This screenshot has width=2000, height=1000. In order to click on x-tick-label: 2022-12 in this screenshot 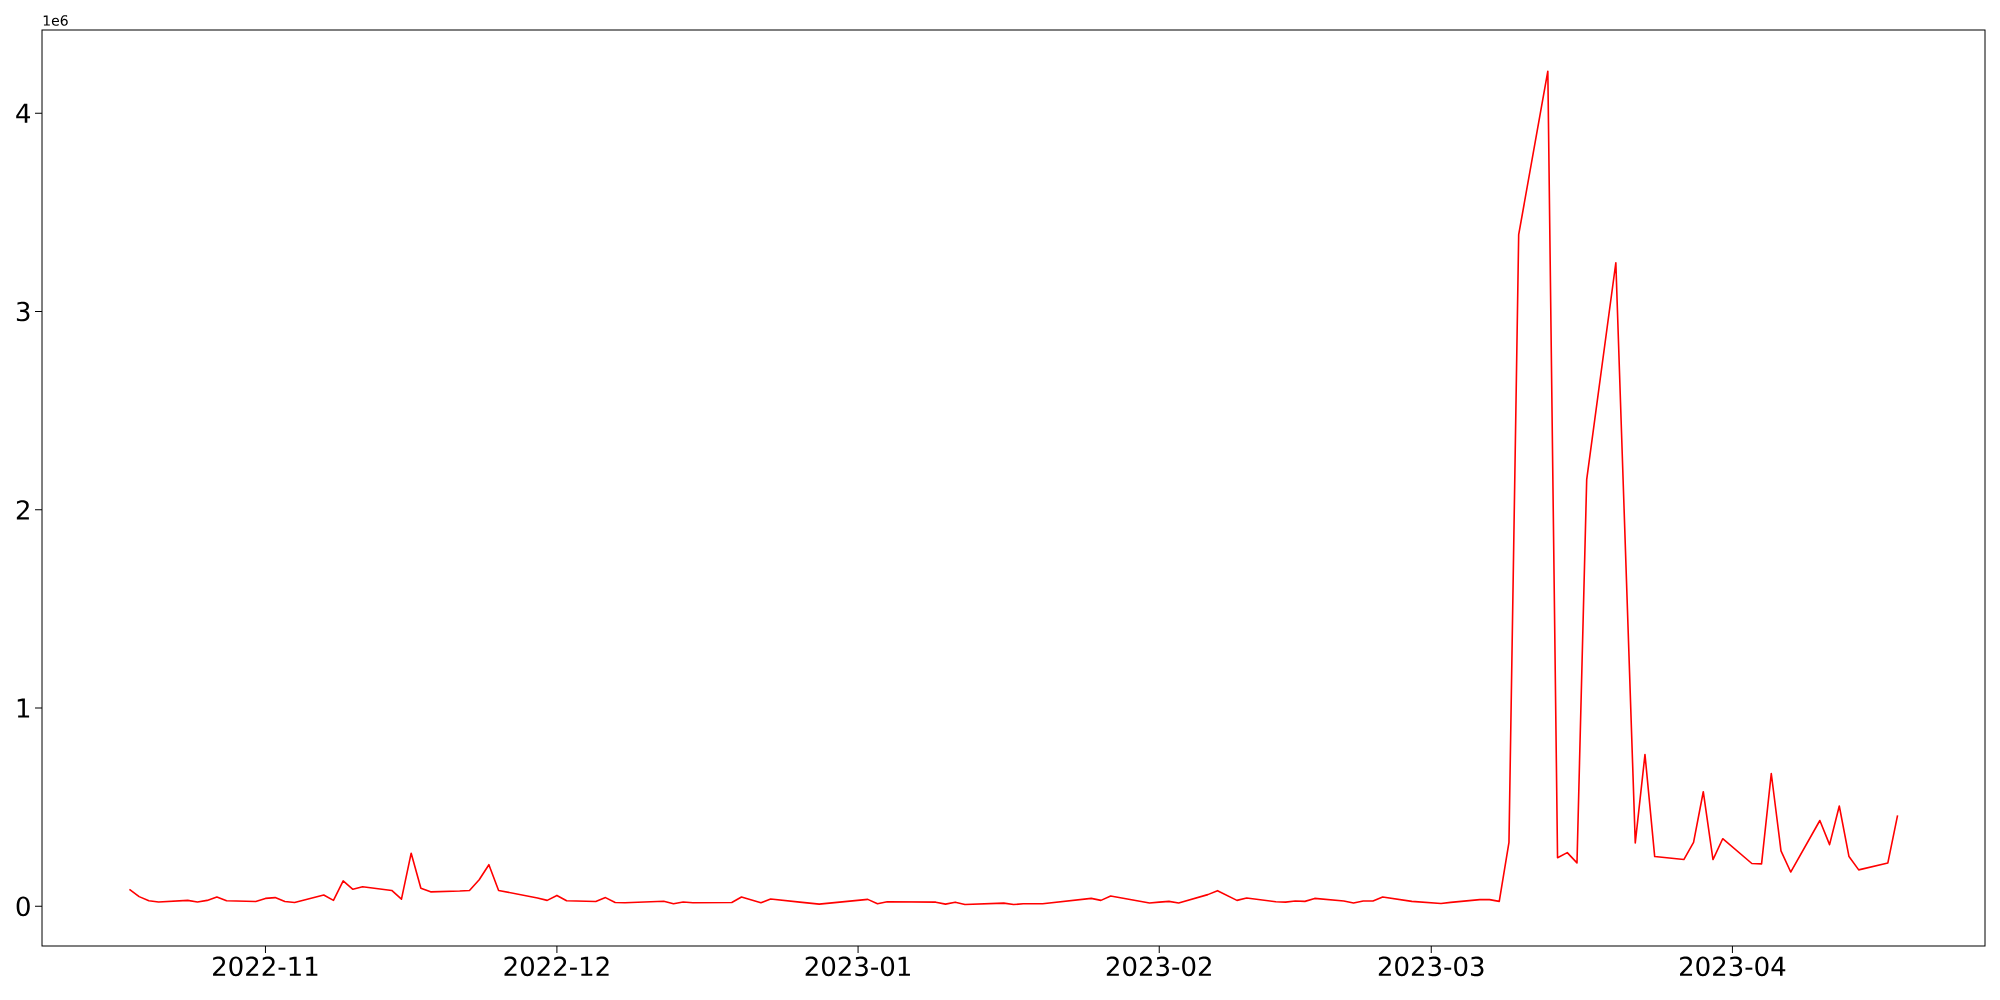, I will do `click(556, 966)`.